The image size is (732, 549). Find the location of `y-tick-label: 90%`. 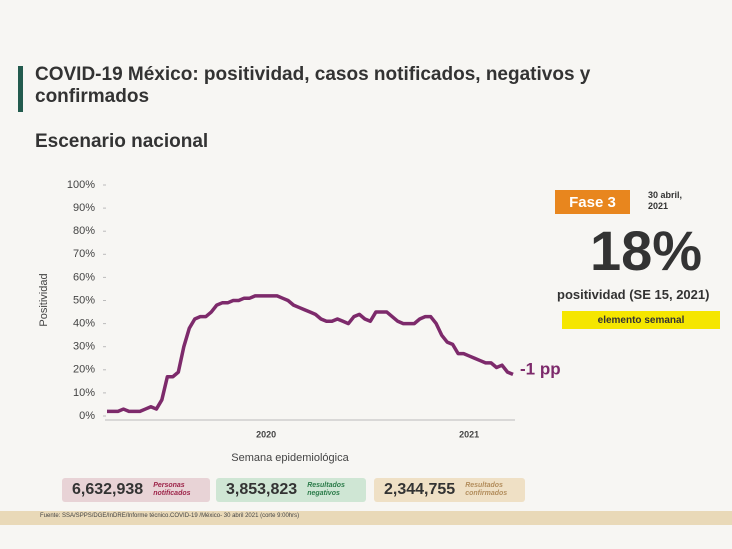

y-tick-label: 90% is located at coordinates (84, 208).